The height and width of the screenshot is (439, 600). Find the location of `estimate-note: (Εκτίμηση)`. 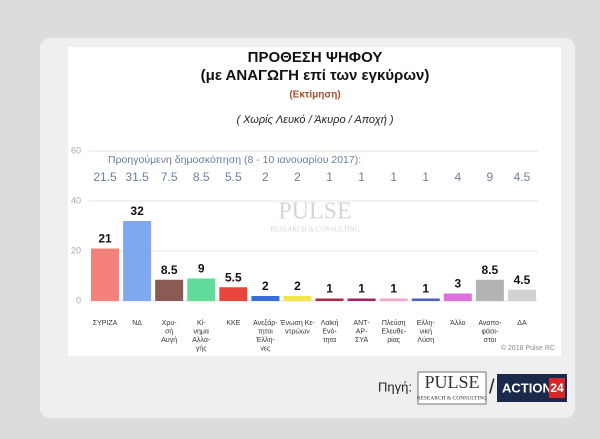

estimate-note: (Εκτίμηση) is located at coordinates (314, 95).